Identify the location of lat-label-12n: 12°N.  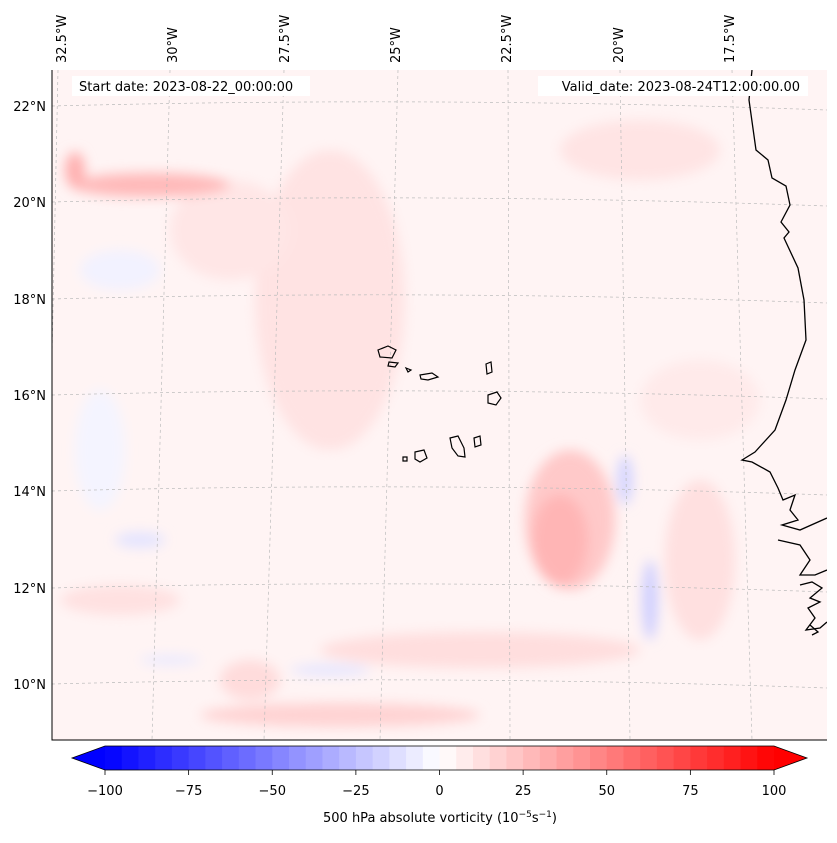
(29, 589).